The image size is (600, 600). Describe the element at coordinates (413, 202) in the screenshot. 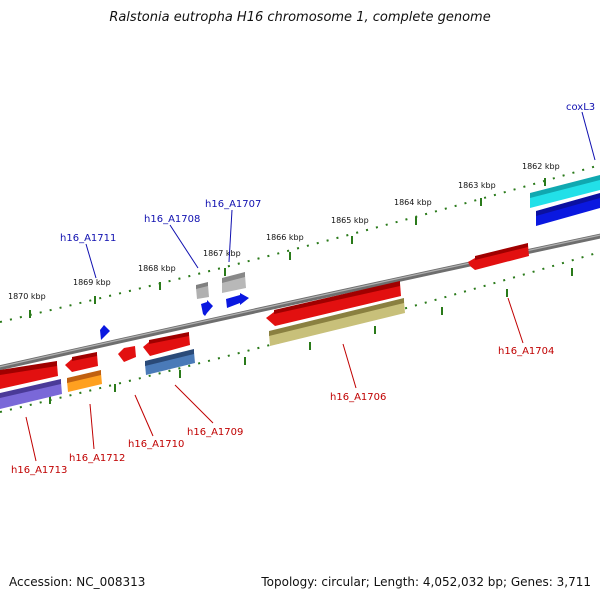

I see `kbp-label-1864: 1864 kbp` at that location.